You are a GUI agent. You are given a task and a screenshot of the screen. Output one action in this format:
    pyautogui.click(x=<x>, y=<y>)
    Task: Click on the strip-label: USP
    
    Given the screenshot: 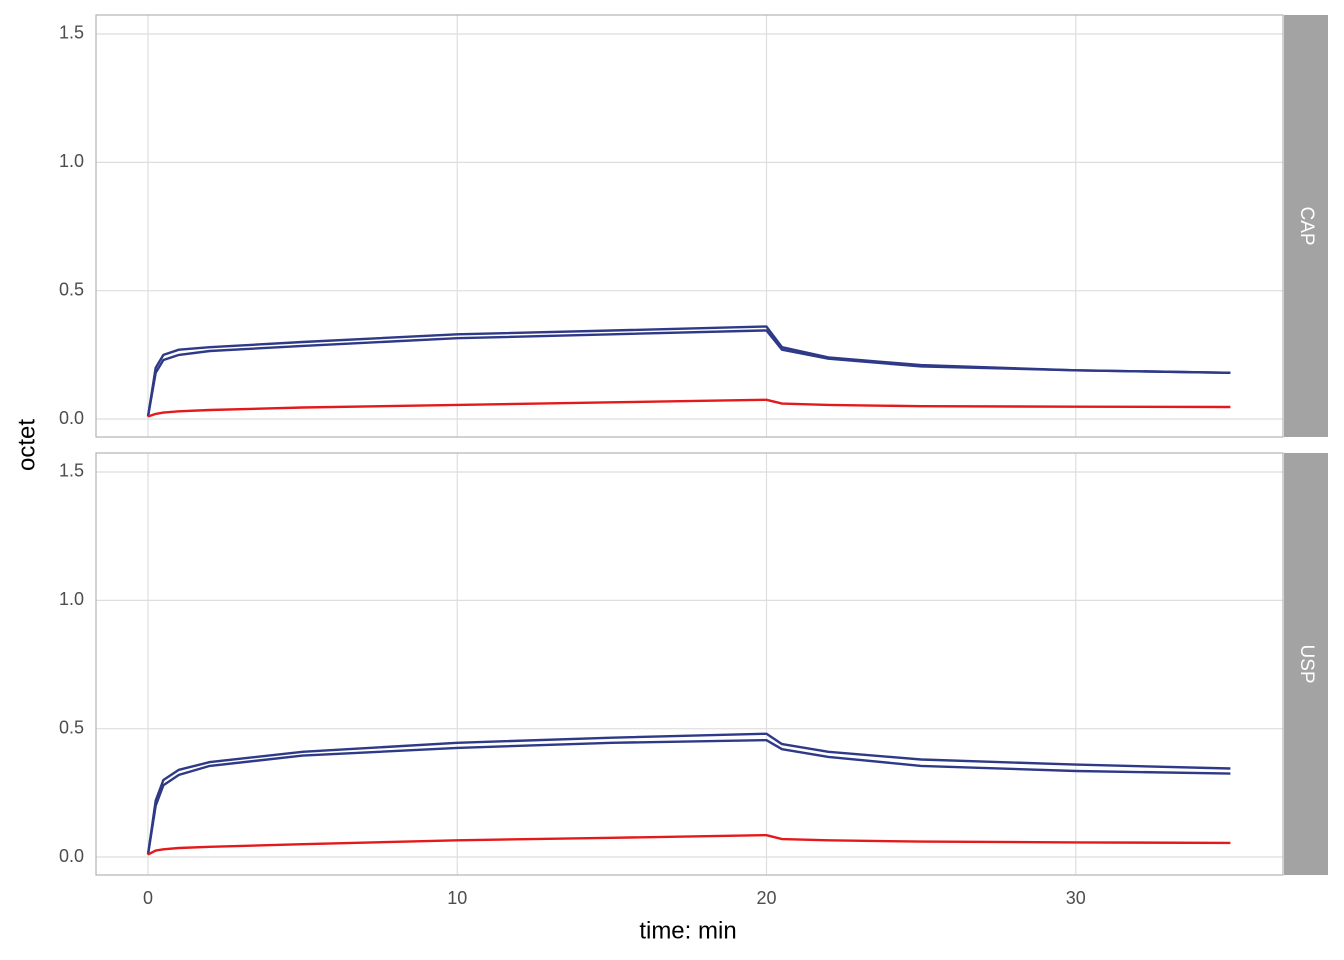 What is the action you would take?
    pyautogui.click(x=1306, y=663)
    